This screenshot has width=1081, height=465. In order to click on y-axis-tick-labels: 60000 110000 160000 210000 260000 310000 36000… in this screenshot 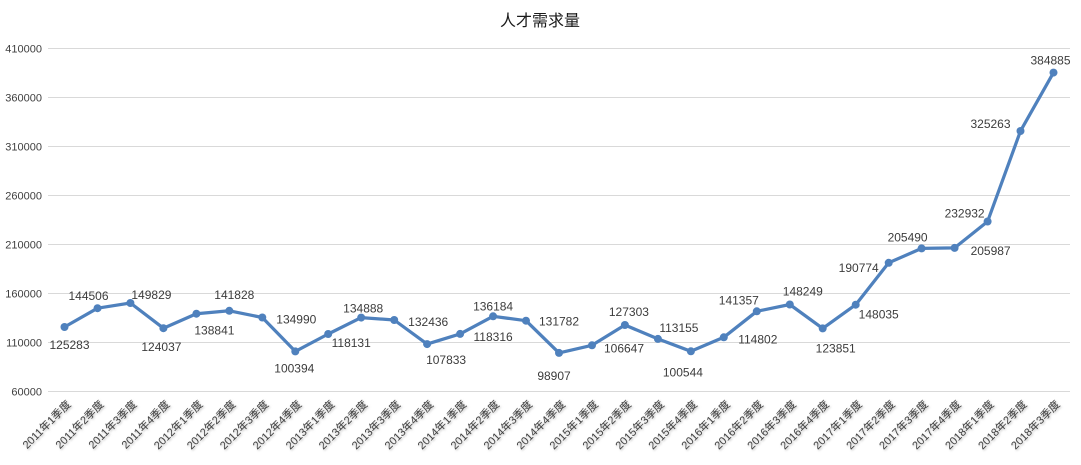, I will do `click(23, 221)`.